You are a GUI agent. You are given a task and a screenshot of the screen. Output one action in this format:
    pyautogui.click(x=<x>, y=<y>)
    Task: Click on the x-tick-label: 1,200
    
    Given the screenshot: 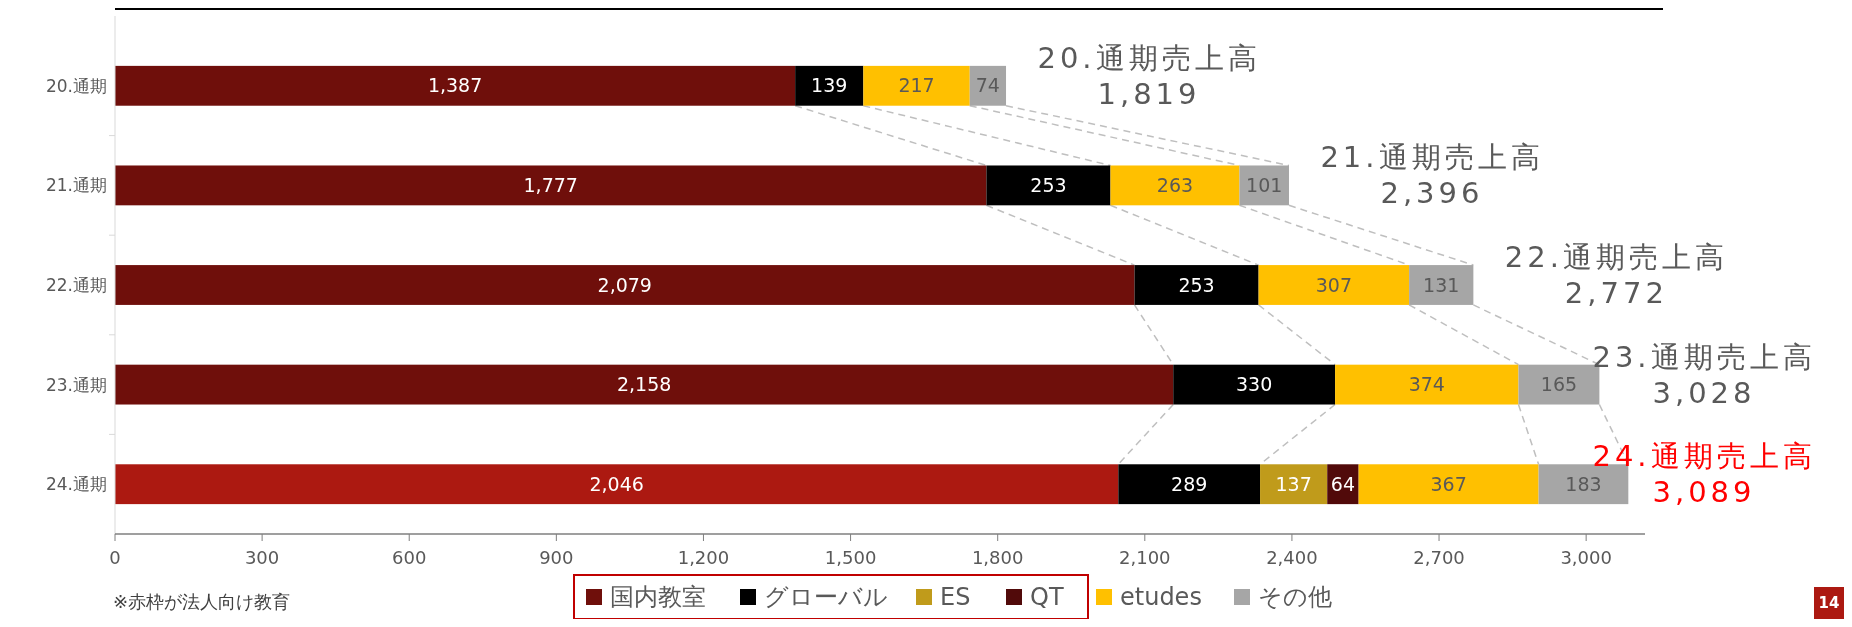 What is the action you would take?
    pyautogui.click(x=703, y=557)
    